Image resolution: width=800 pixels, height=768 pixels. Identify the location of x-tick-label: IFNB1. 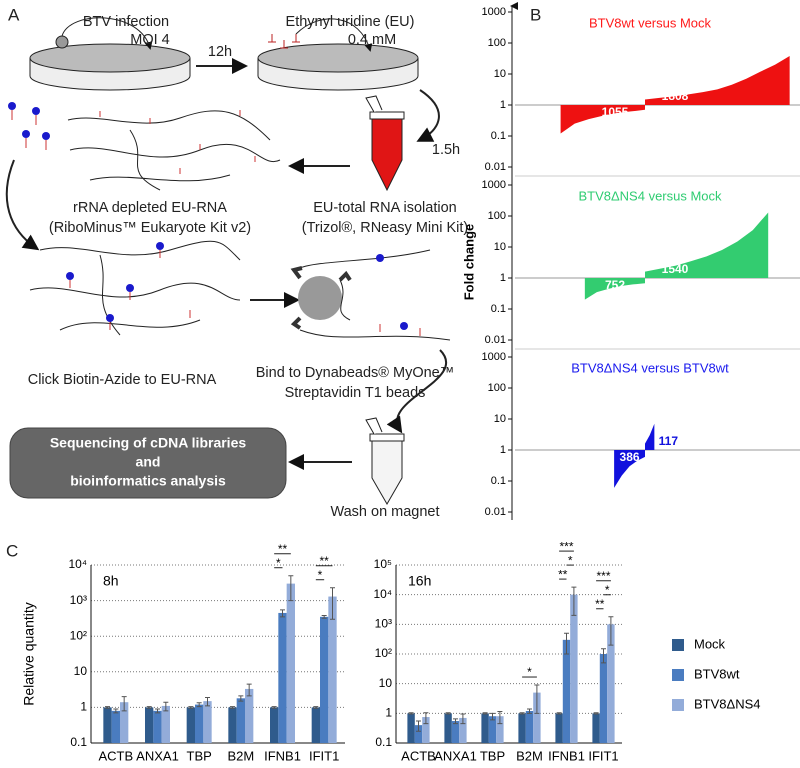
(566, 755).